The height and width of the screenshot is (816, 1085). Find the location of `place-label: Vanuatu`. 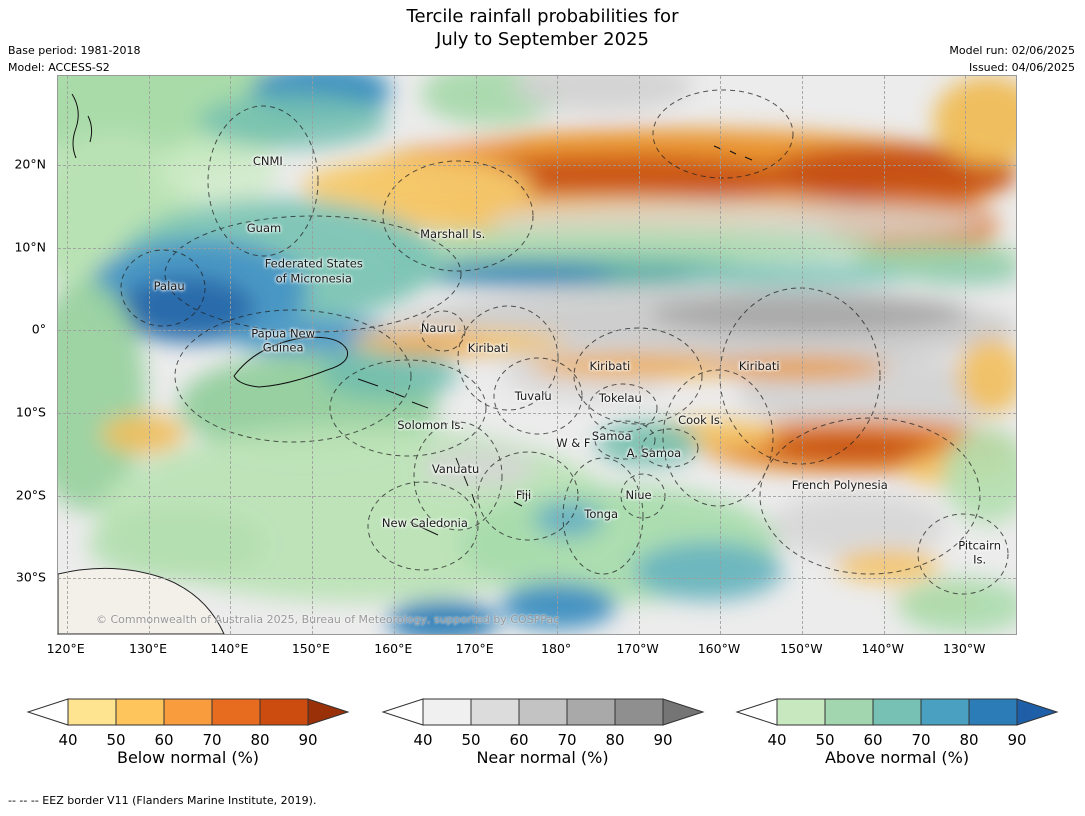

place-label: Vanuatu is located at coordinates (455, 468).